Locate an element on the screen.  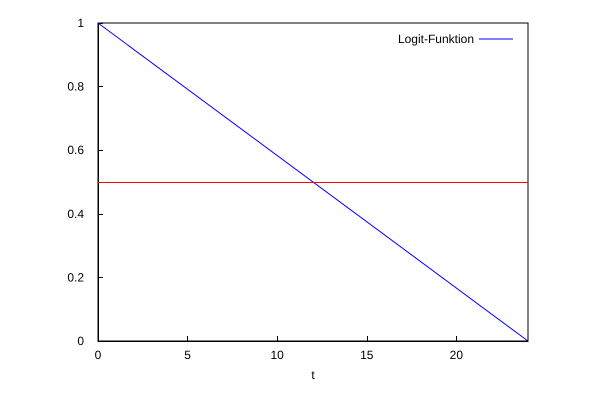
y-tick-label: 0.6 is located at coordinates (75, 150).